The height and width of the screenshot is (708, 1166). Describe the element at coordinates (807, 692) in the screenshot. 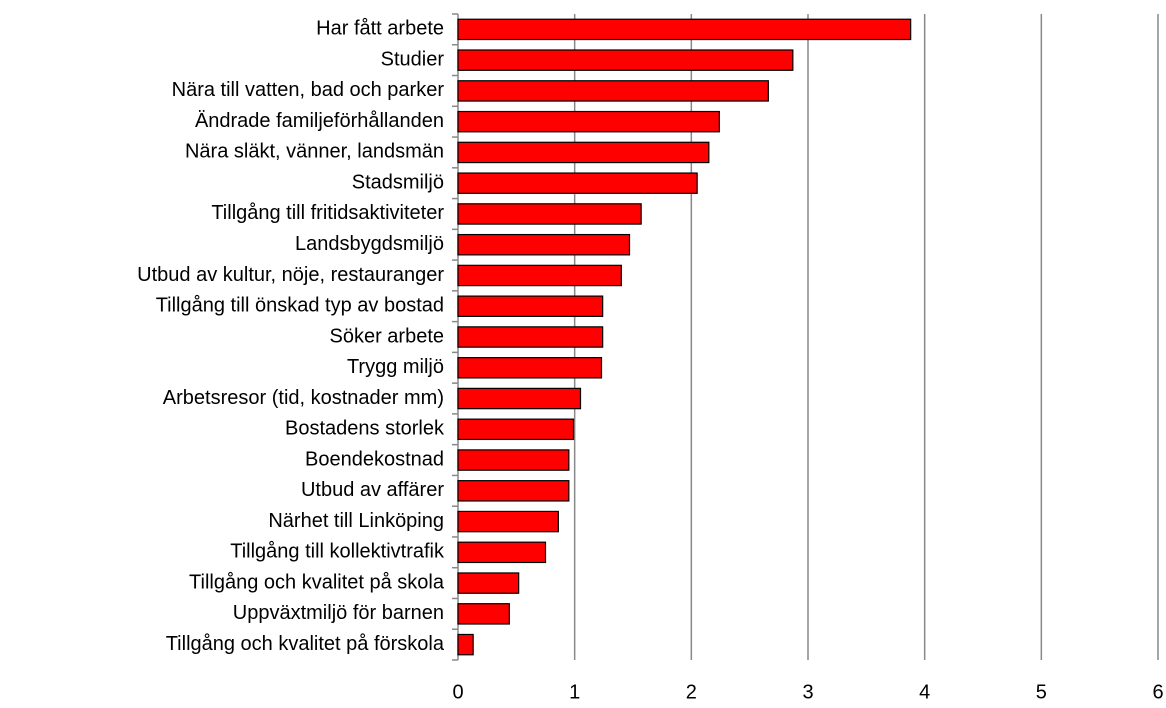

I see `x-tick-label: 3` at that location.